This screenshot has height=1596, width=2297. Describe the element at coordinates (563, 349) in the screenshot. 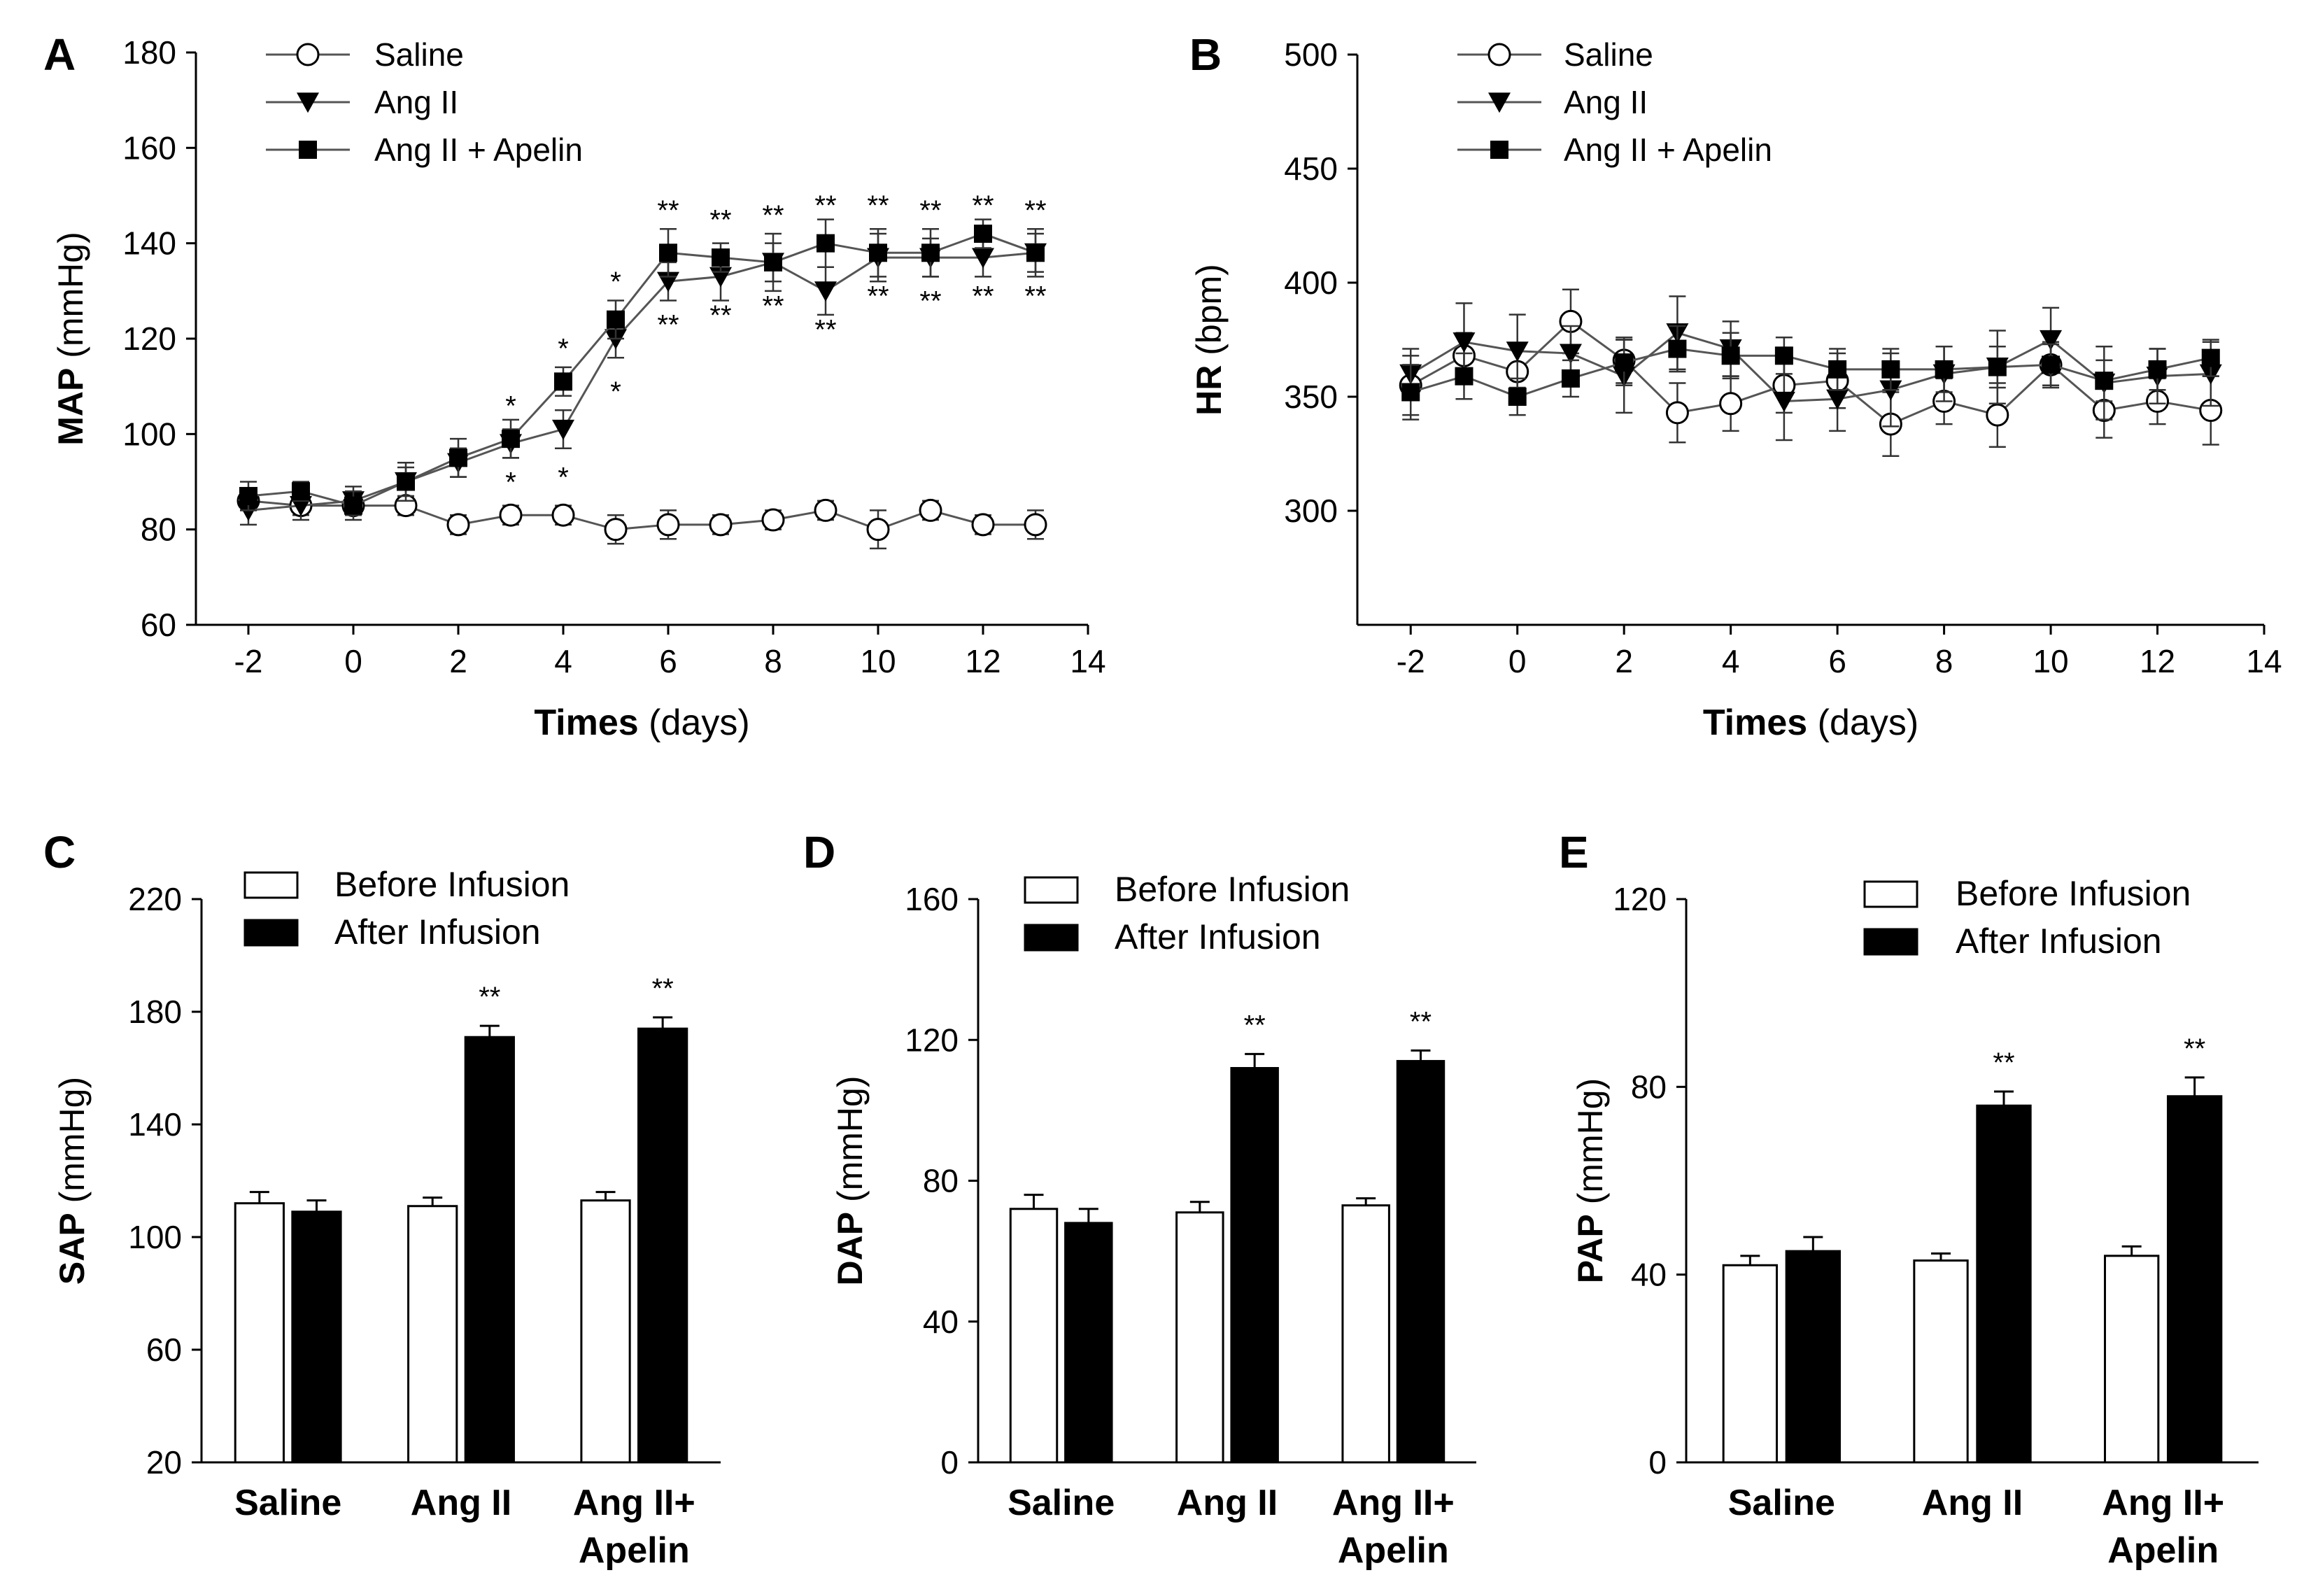

I see `significance-label: *` at that location.